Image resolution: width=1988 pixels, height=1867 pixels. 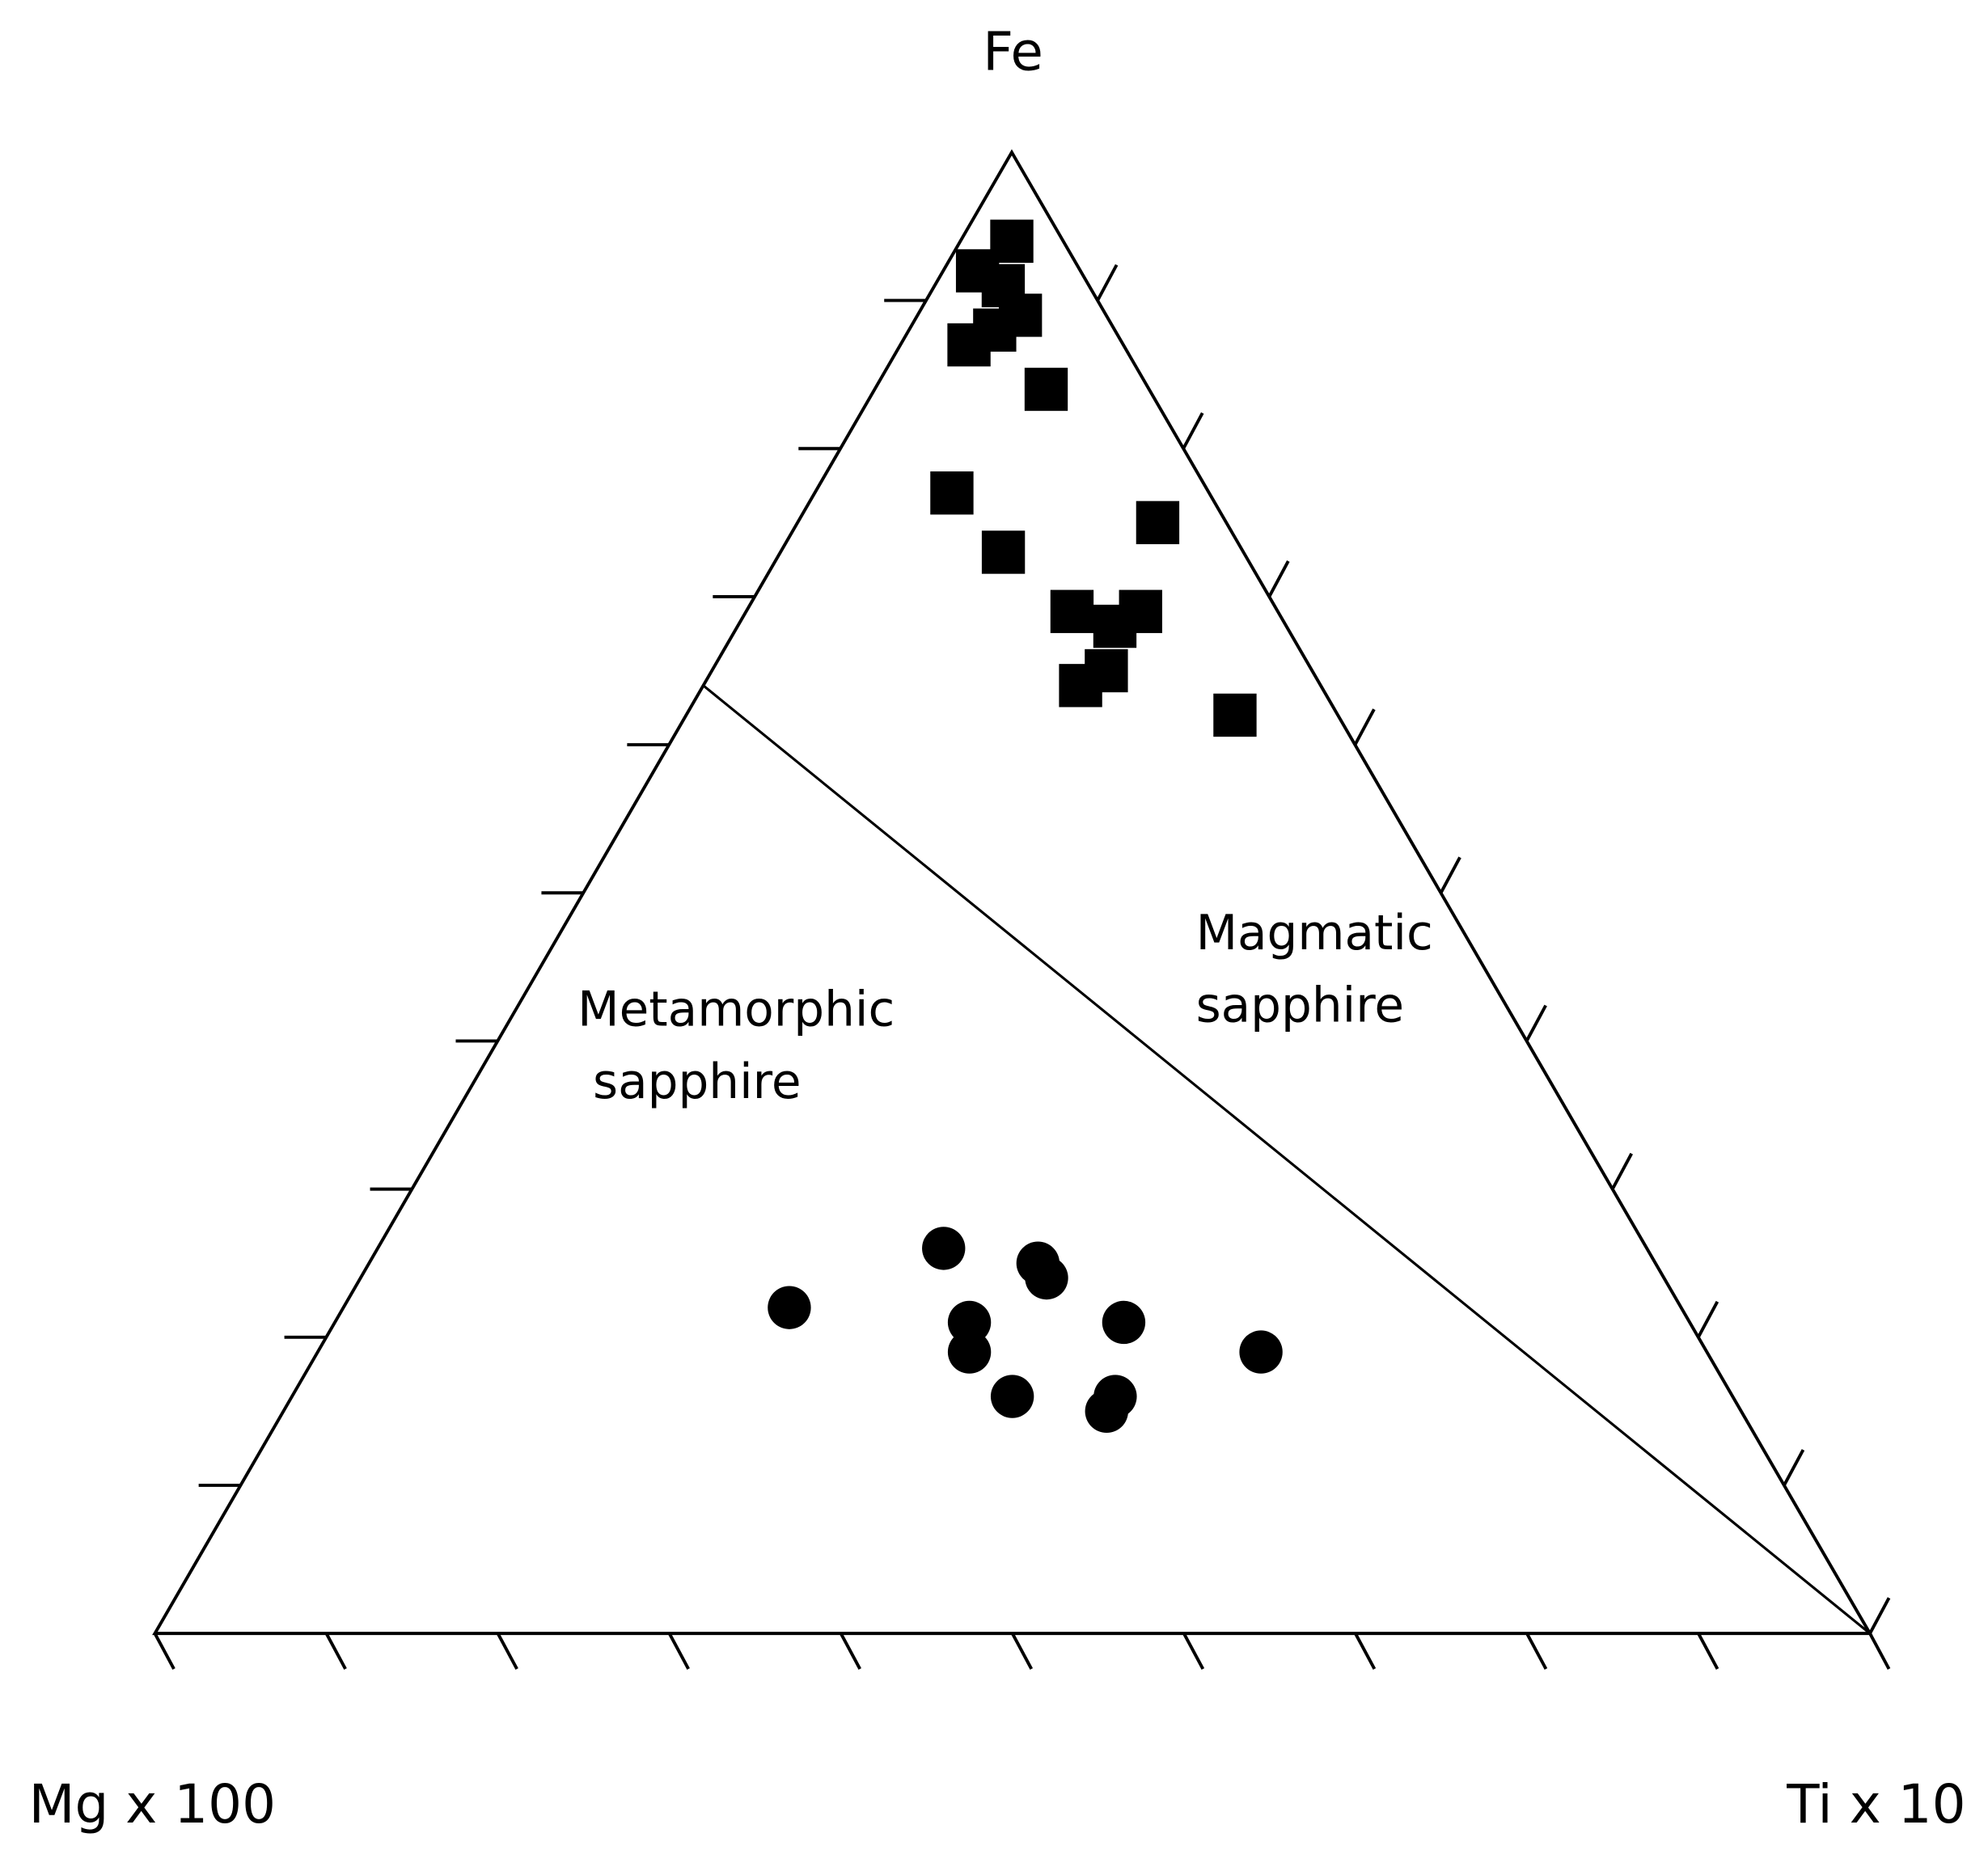 I want to click on region-label: Metamorphic, so click(x=736, y=1009).